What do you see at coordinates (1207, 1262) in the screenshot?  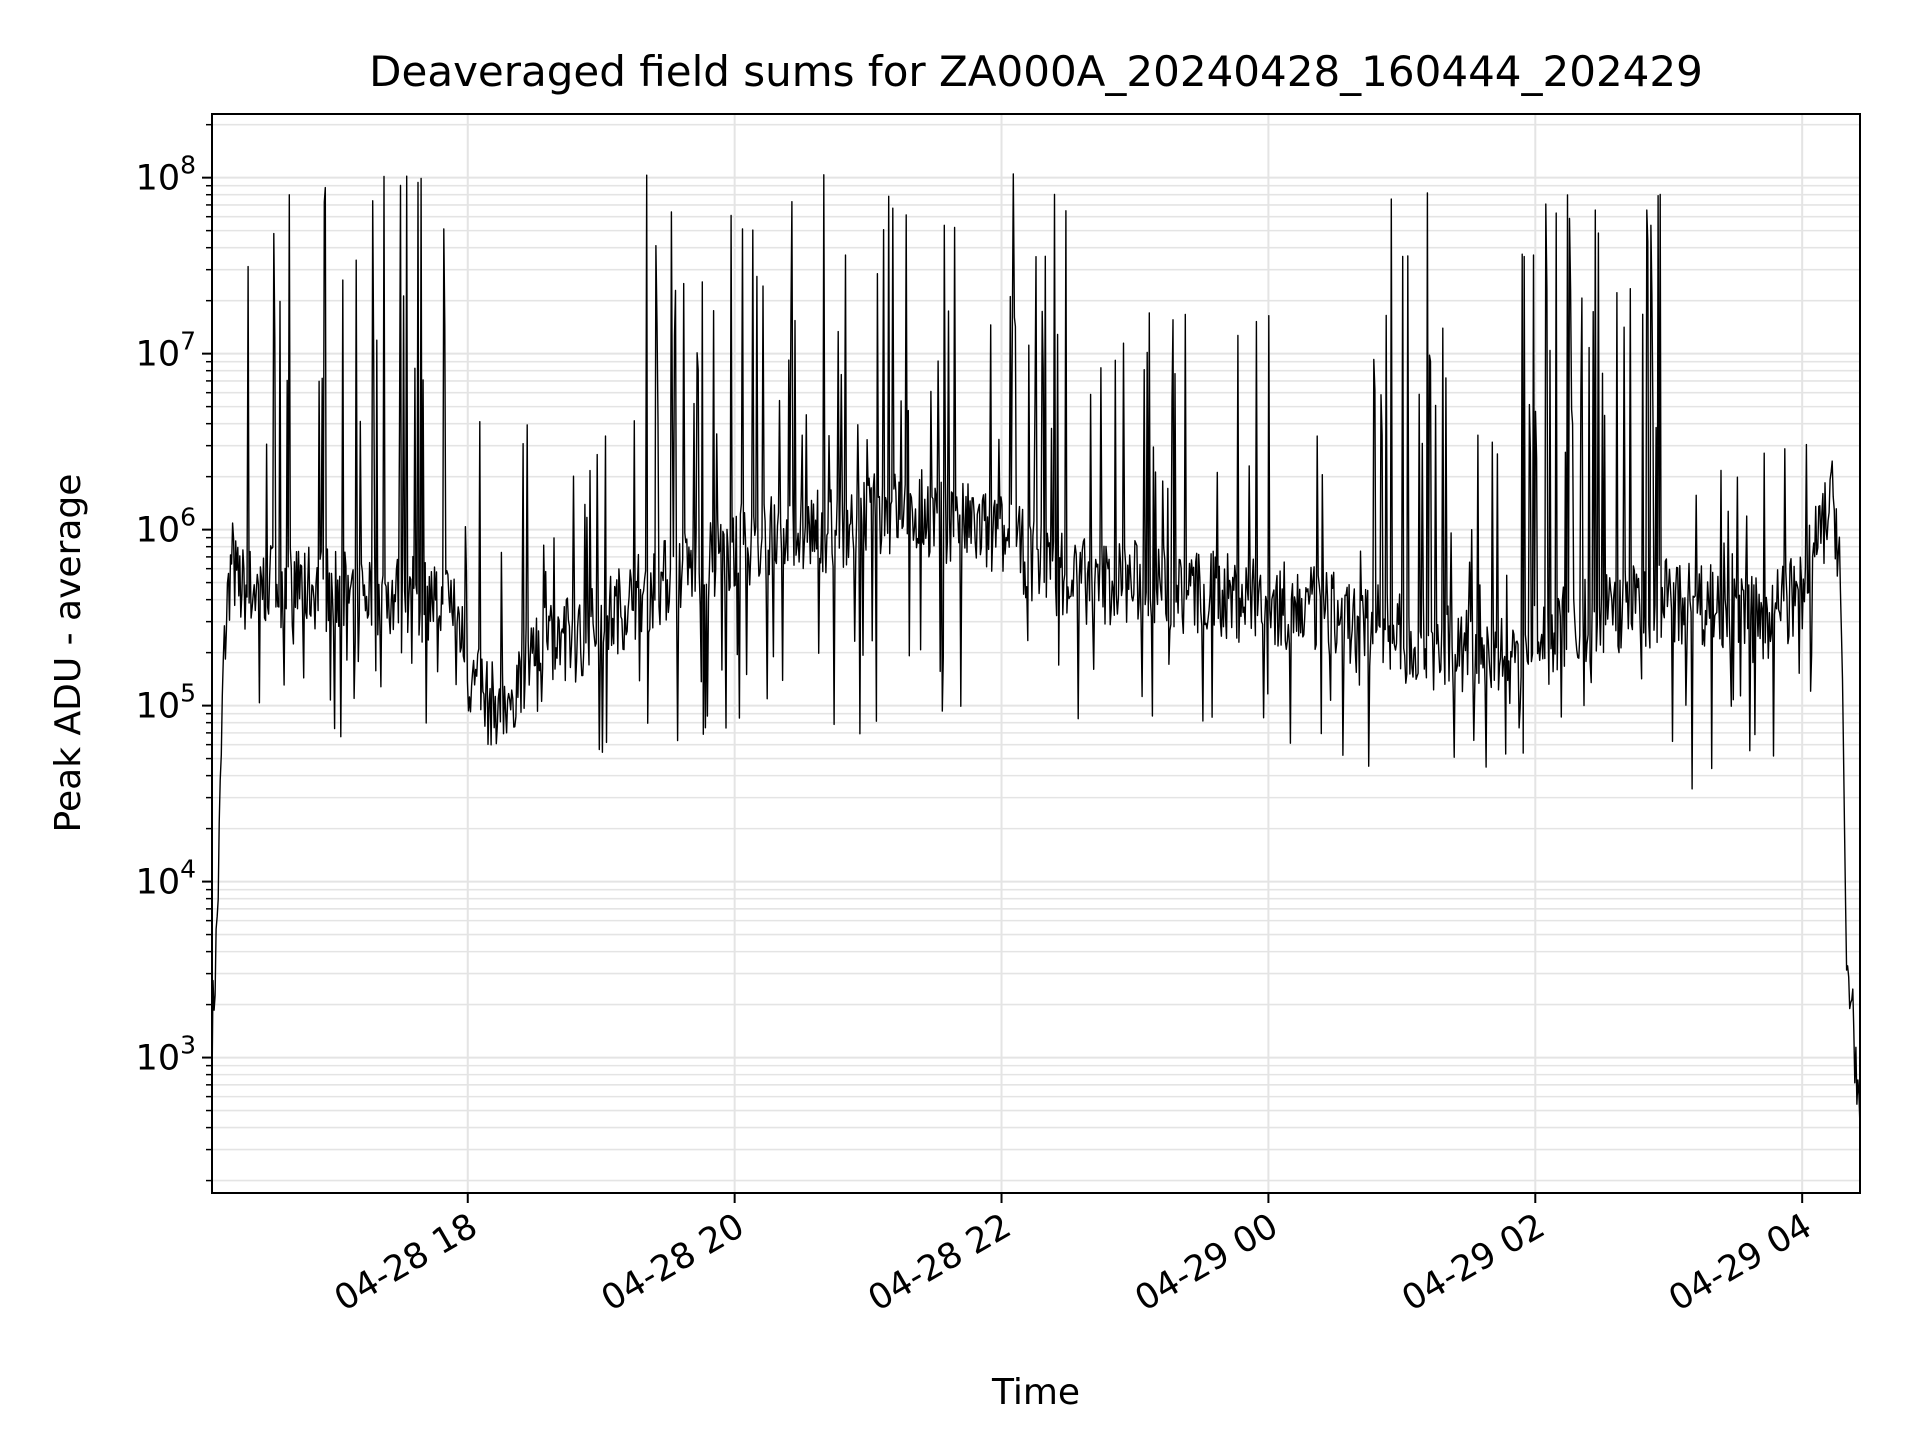 I see `x-tick-label: 04-29 00` at bounding box center [1207, 1262].